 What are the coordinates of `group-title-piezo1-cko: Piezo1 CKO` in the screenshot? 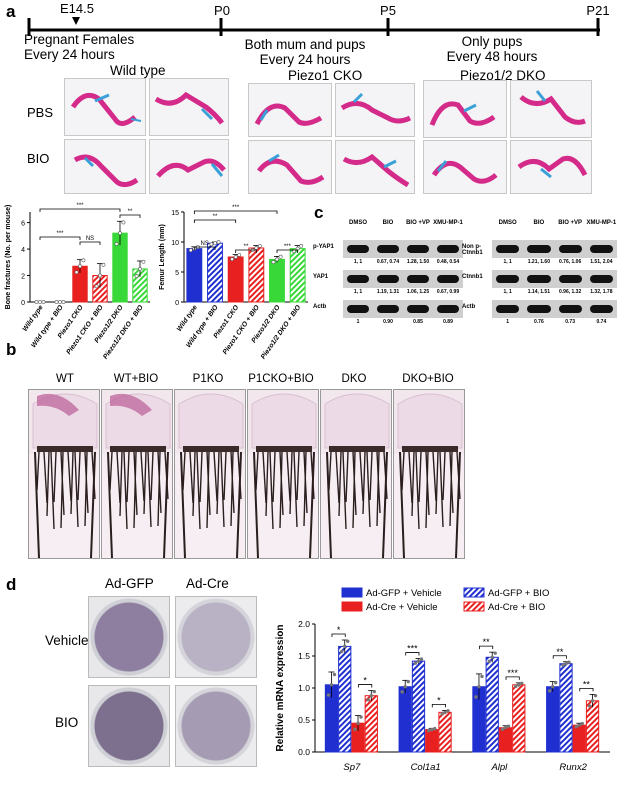 It's located at (325, 75).